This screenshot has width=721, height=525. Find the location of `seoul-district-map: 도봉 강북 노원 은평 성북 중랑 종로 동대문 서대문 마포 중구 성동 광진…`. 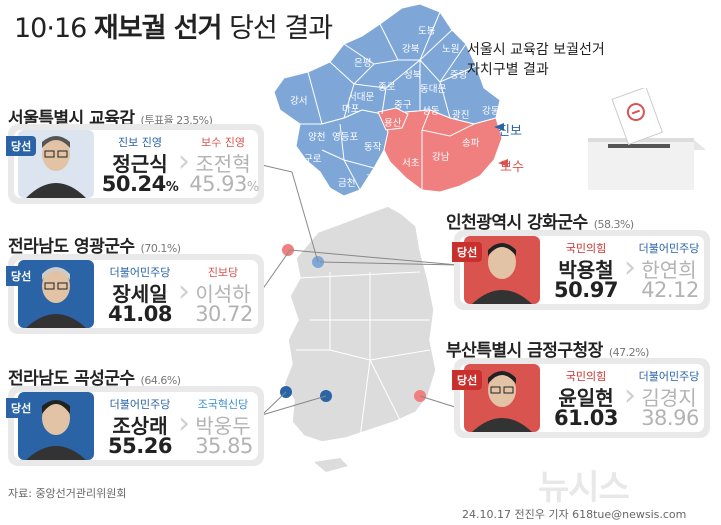

seoul-district-map: 도봉 강북 노원 은평 성북 중랑 종로 동대문 서대문 마포 중구 성동 광진… is located at coordinates (390, 100).